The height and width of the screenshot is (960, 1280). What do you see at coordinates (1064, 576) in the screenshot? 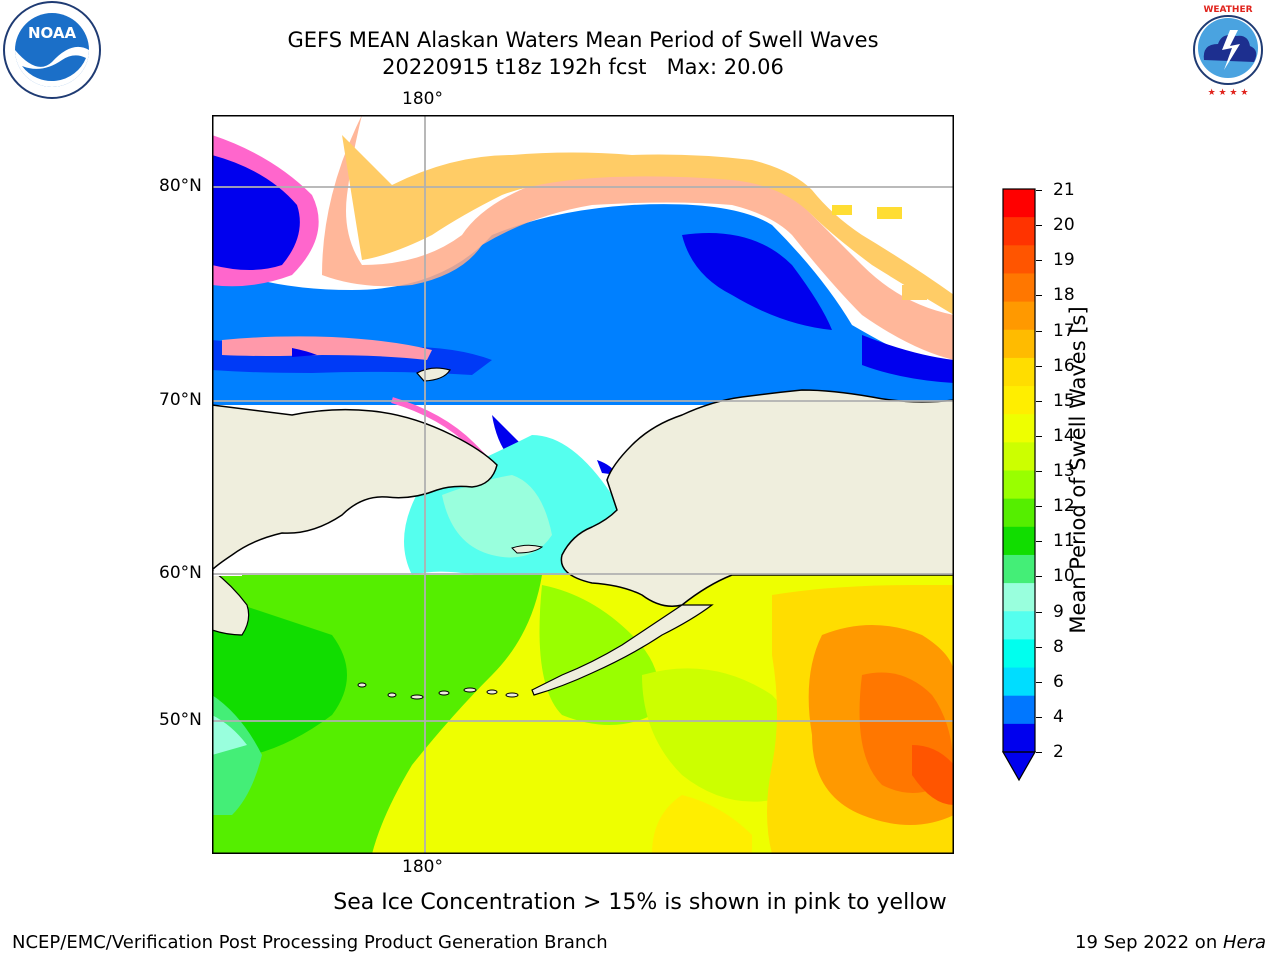
I see `colorbar-tick-label: 10` at bounding box center [1064, 576].